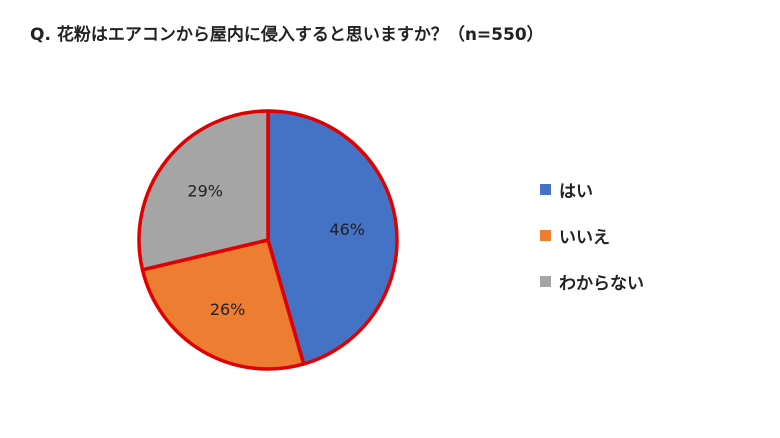  Describe the element at coordinates (228, 309) in the screenshot. I see `slice-label-no: 26%` at that location.